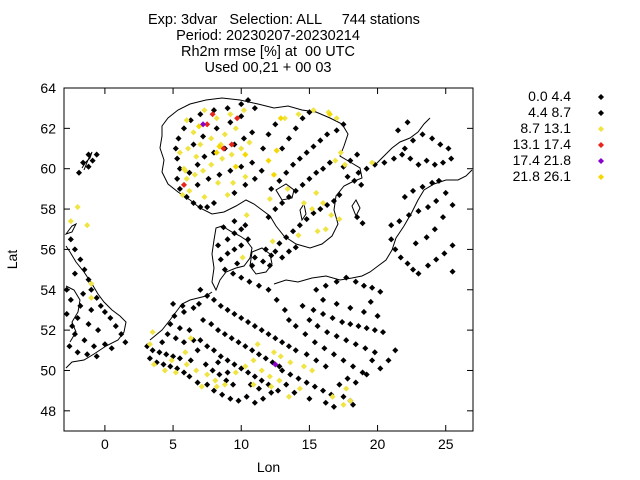  Describe the element at coordinates (268, 52) in the screenshot. I see `title-line-3: Rh2m rmse [%] at 00 UTC` at that location.